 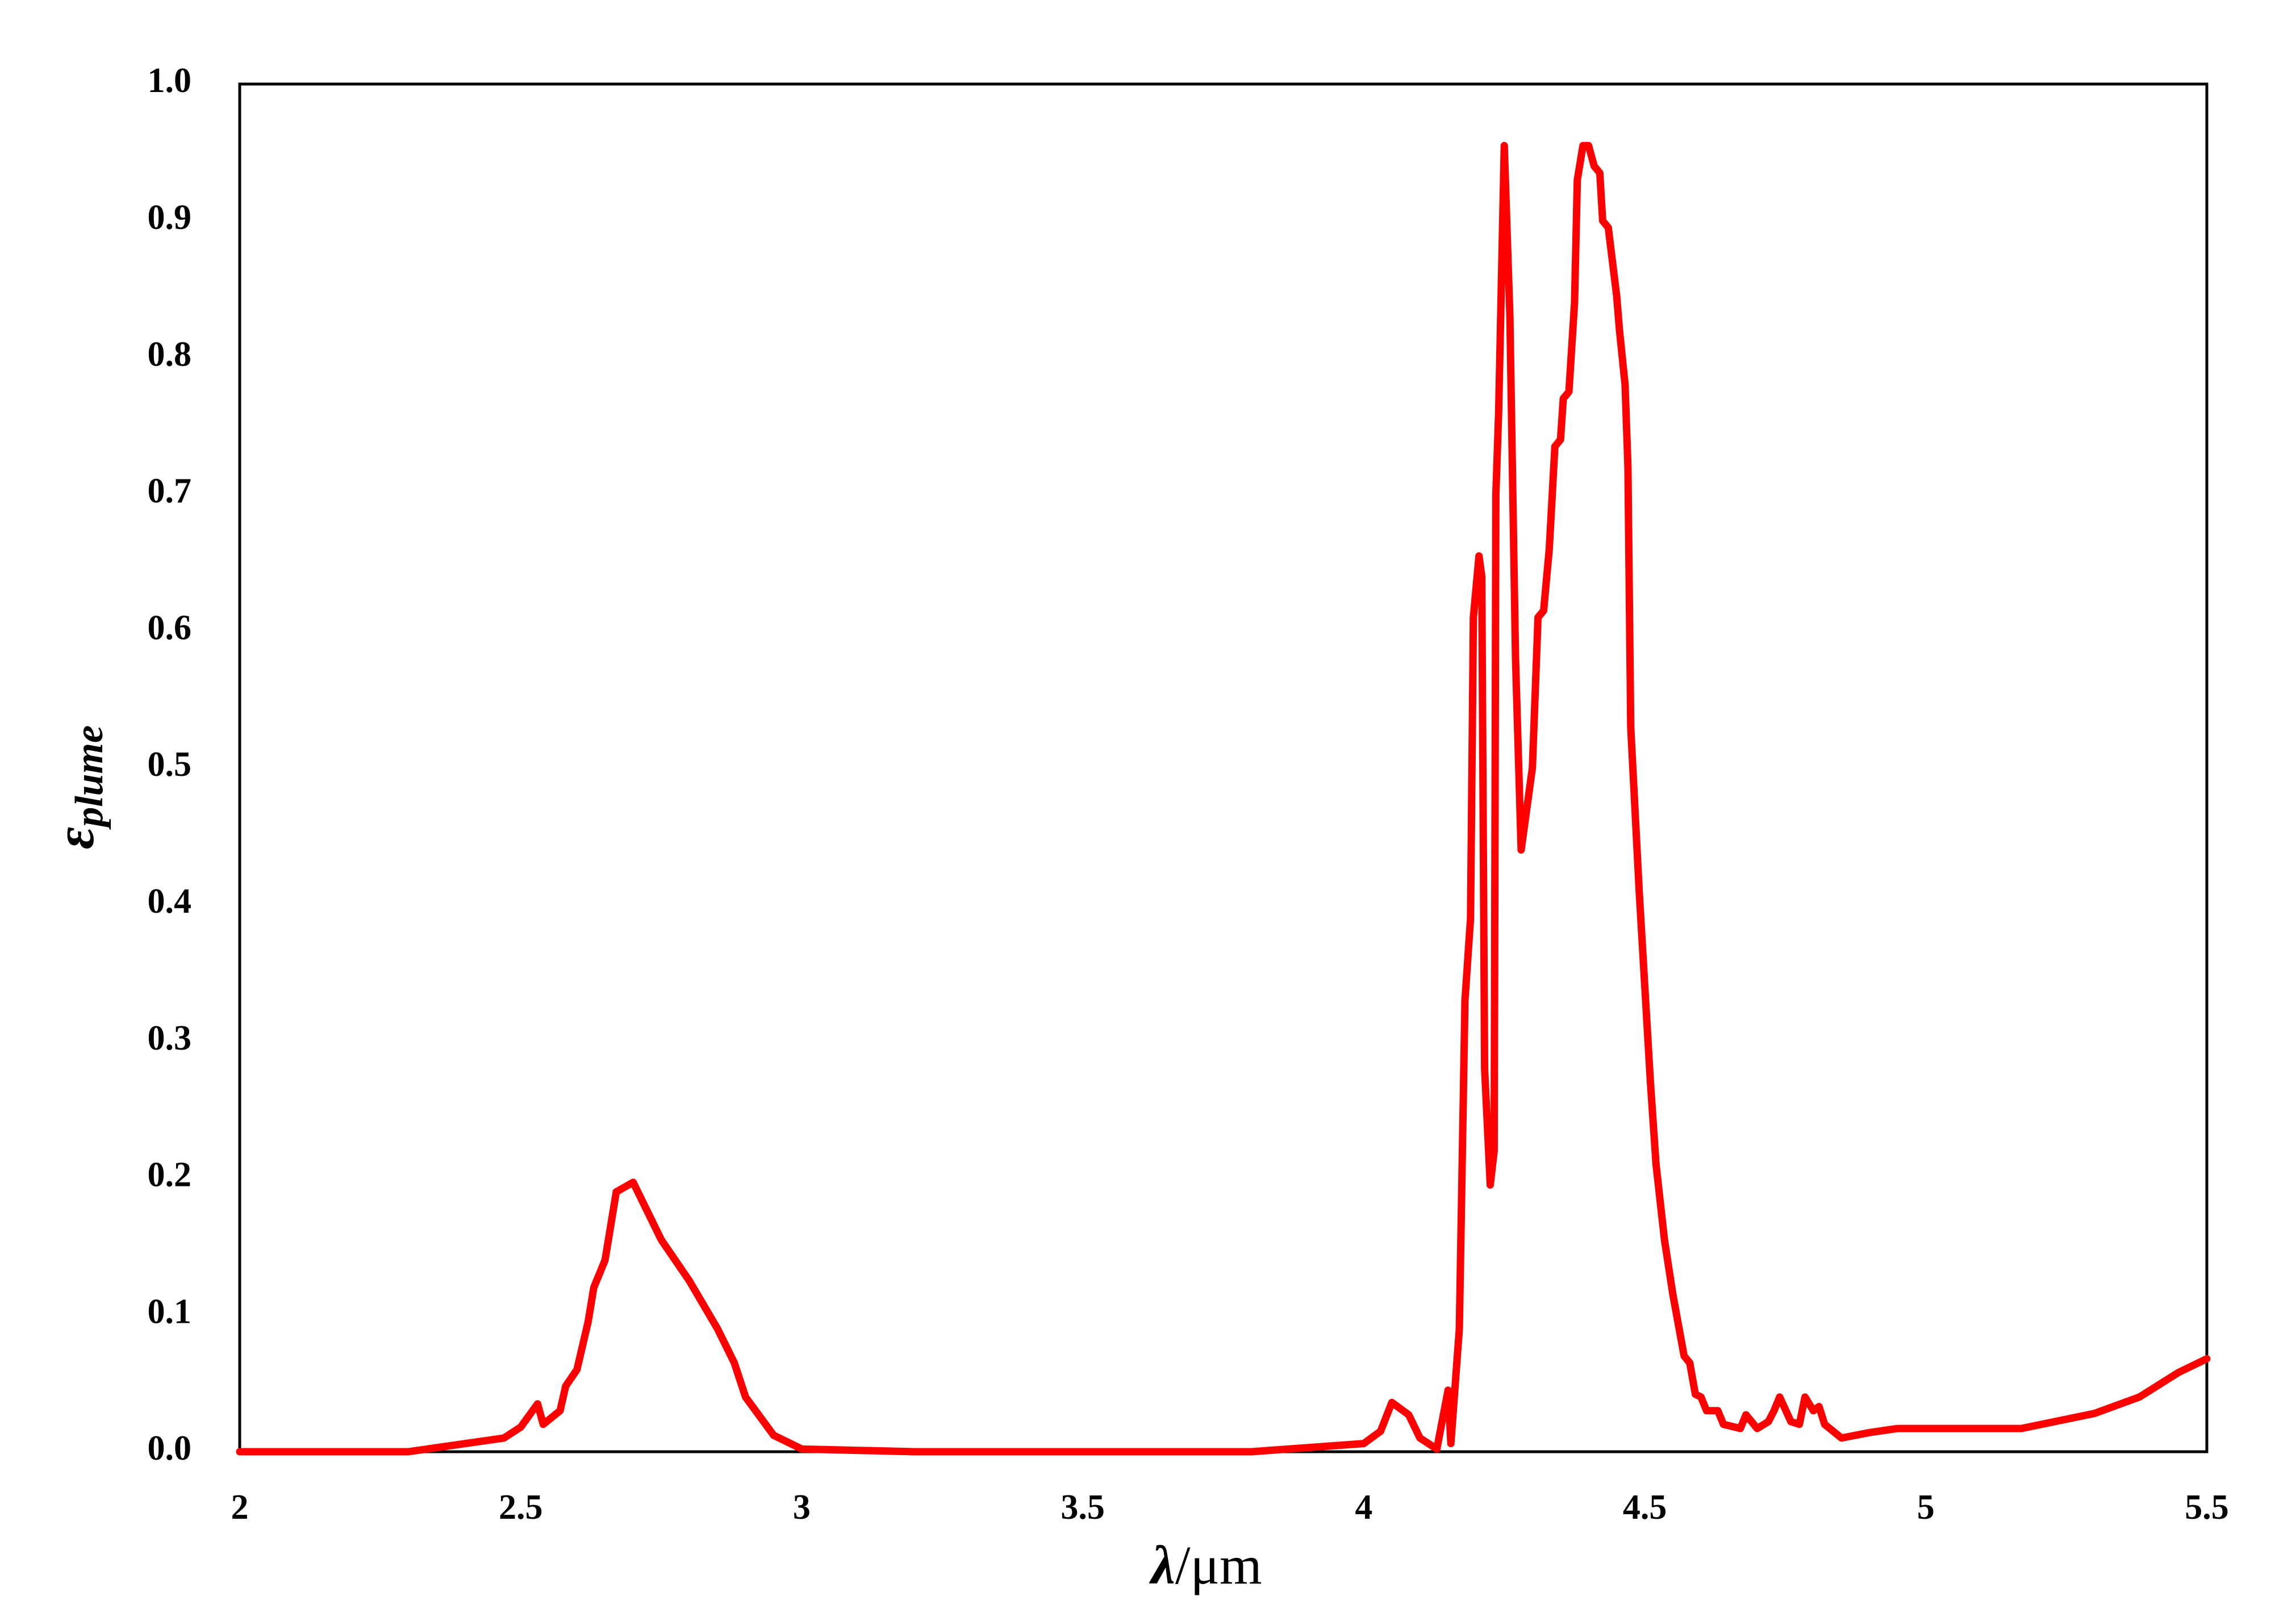 What do you see at coordinates (170, 901) in the screenshot?
I see `y-tick-label: 0.4` at bounding box center [170, 901].